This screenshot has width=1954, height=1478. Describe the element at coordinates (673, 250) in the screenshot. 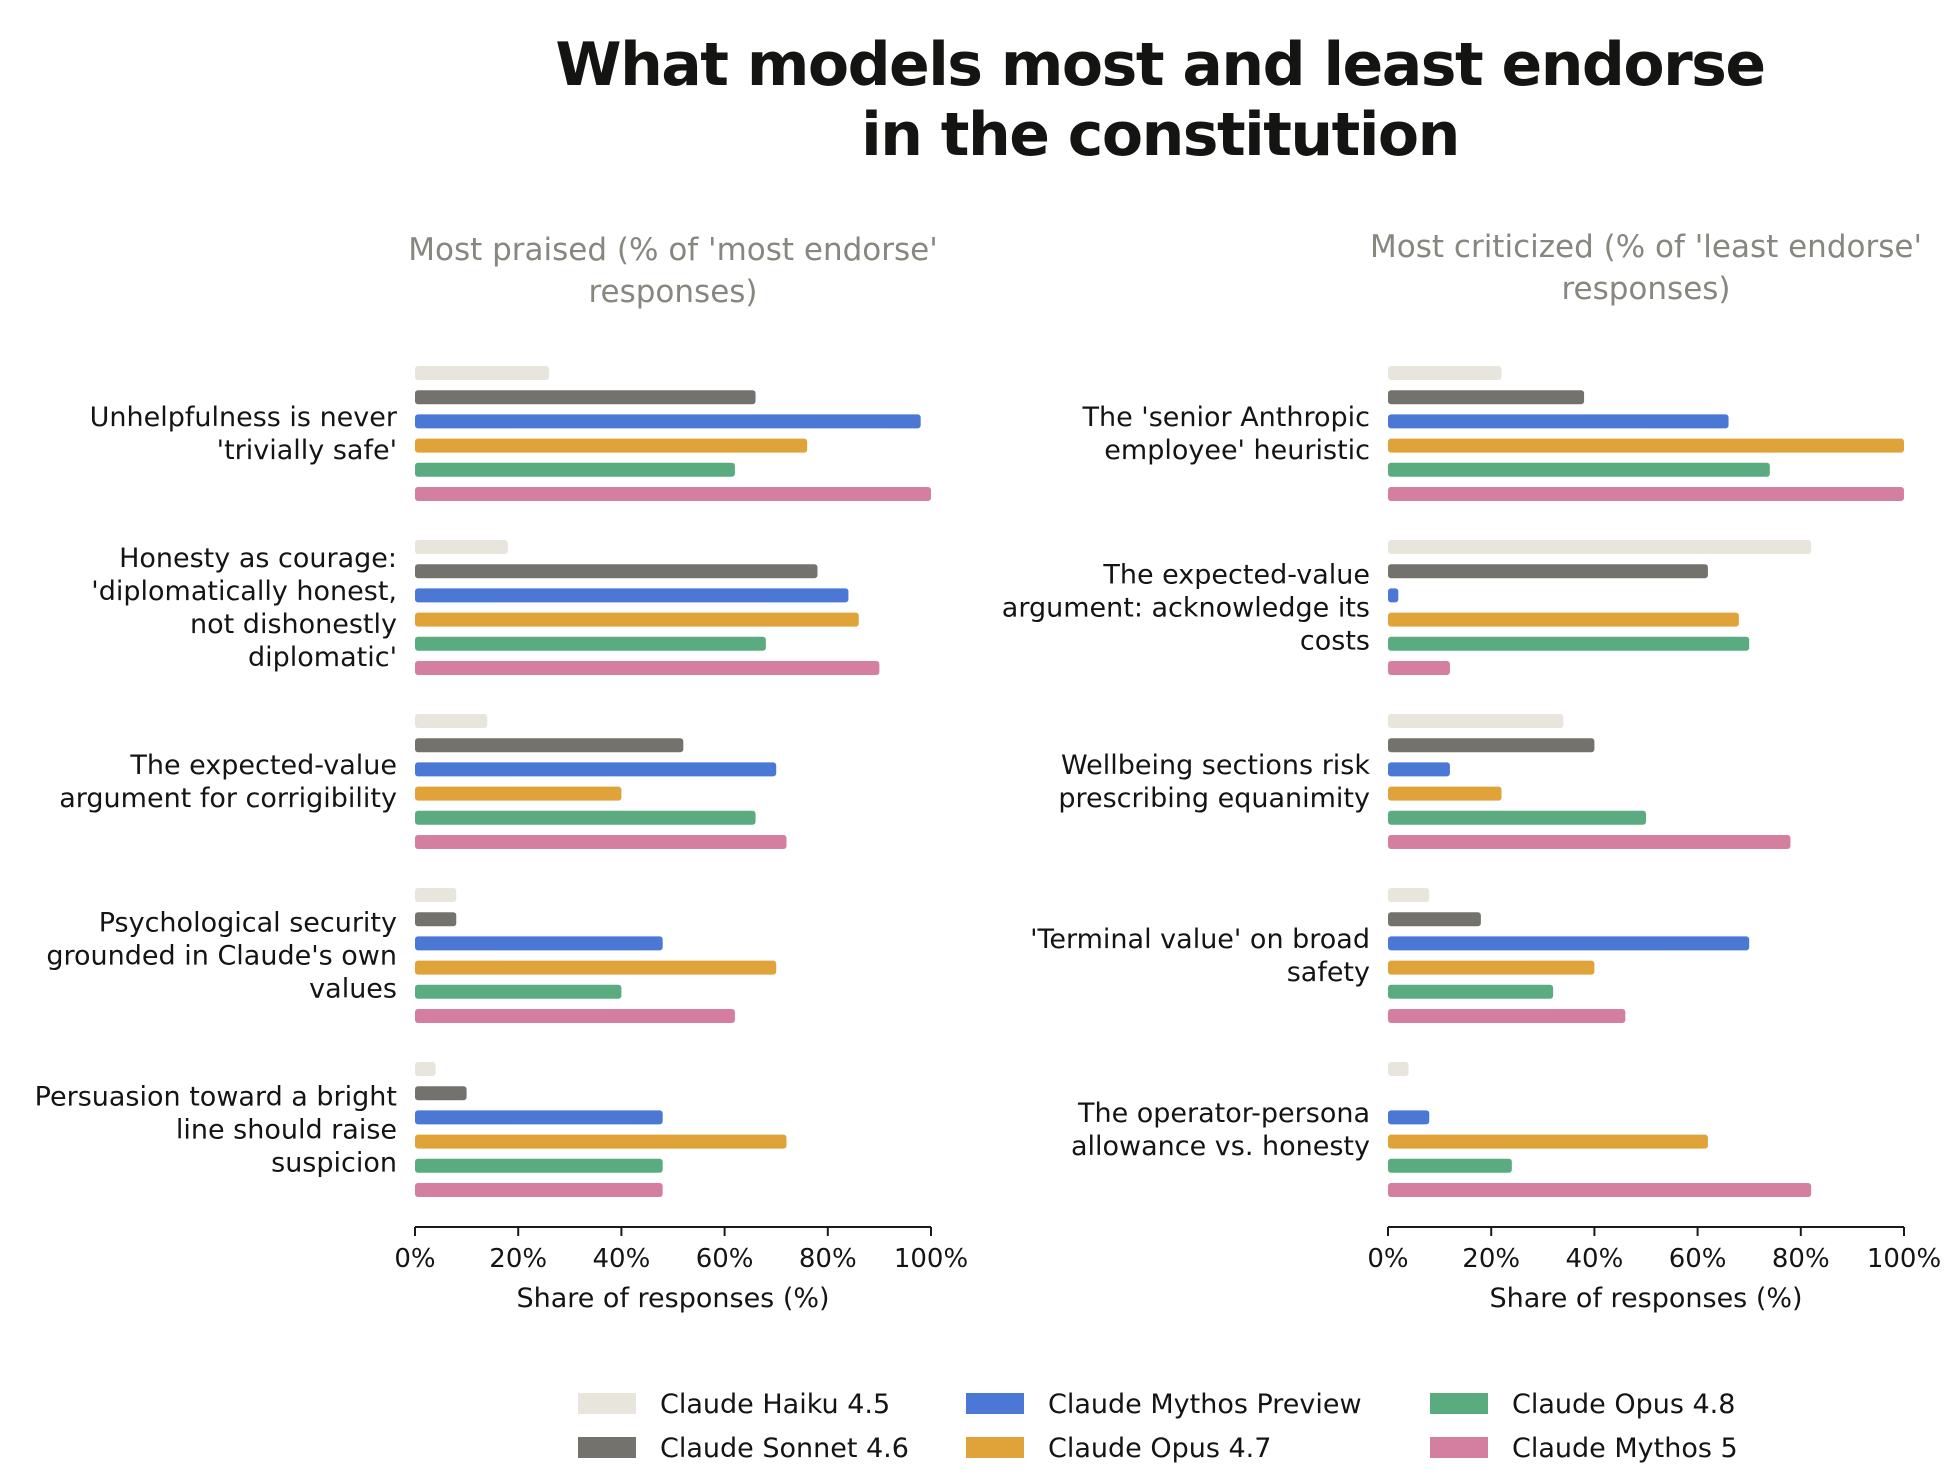

I see `panel-title-line-1: Most praised (% of 'most endorse'` at that location.